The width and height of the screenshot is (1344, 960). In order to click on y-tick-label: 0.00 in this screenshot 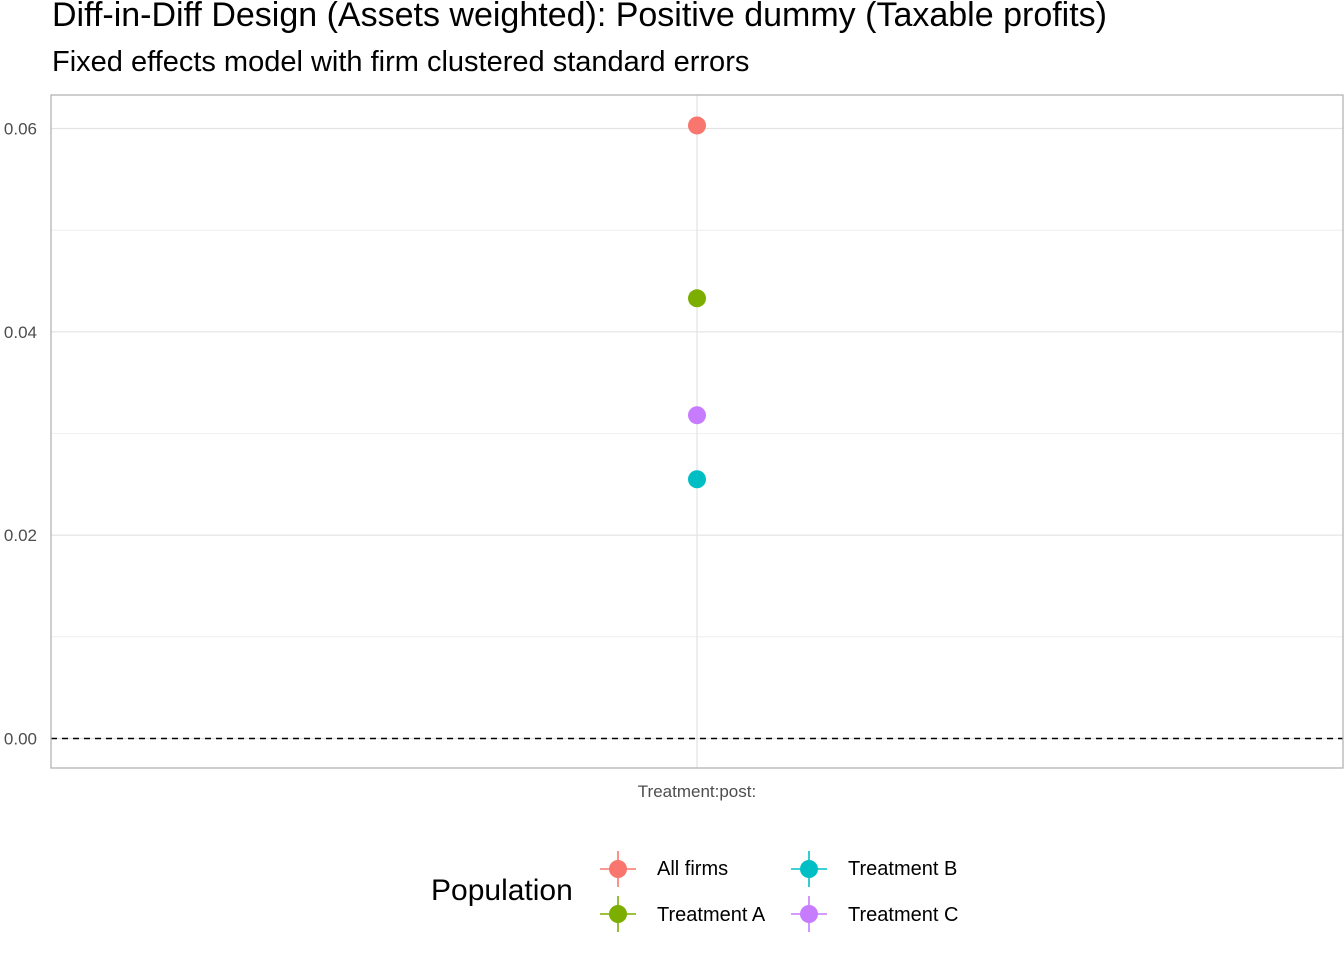, I will do `click(20, 739)`.